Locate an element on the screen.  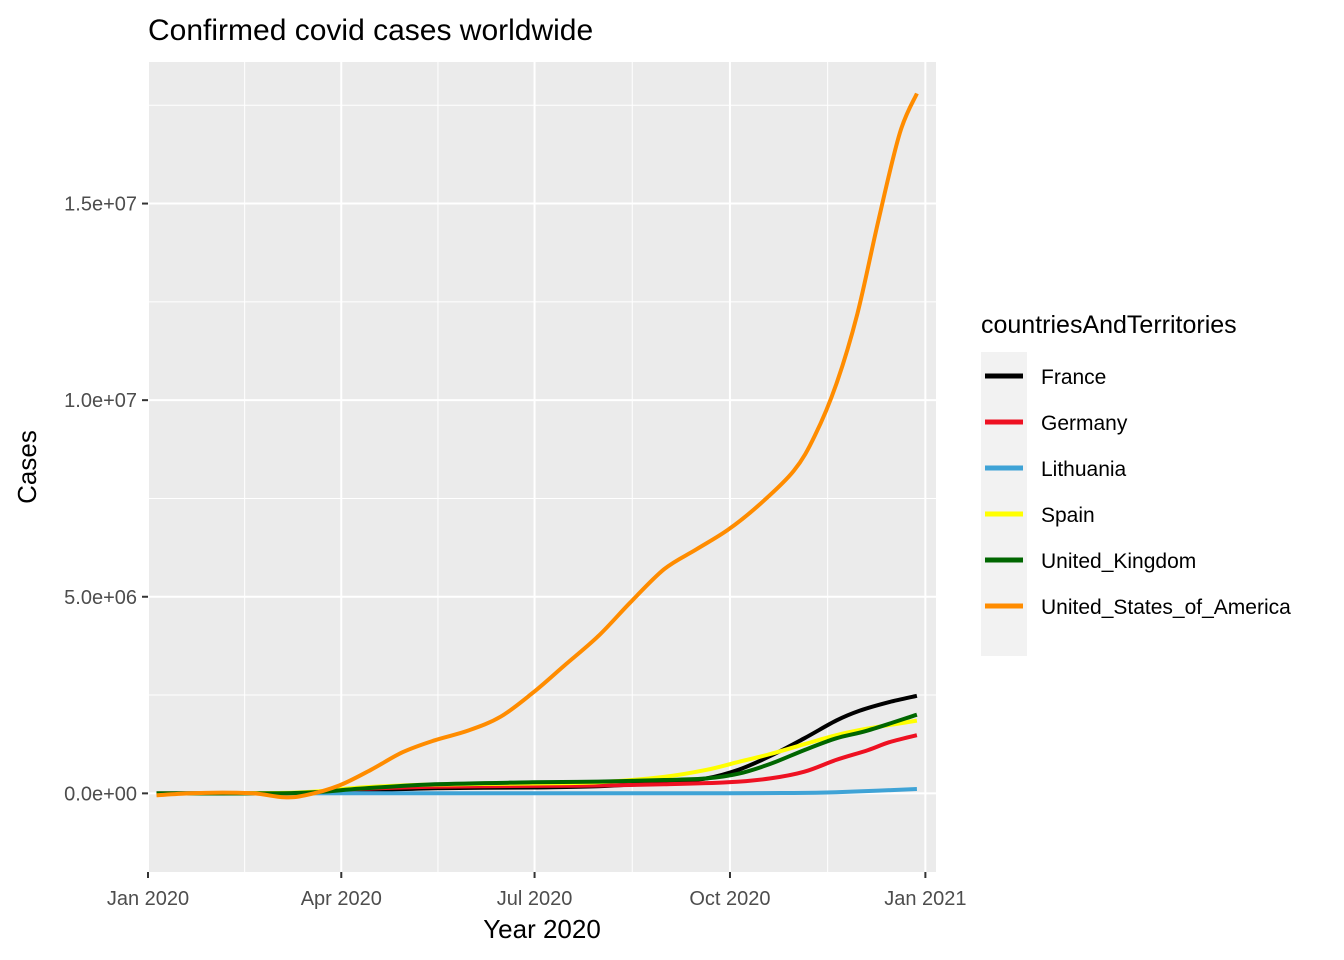
series-line-lithuania is located at coordinates (536, 791).